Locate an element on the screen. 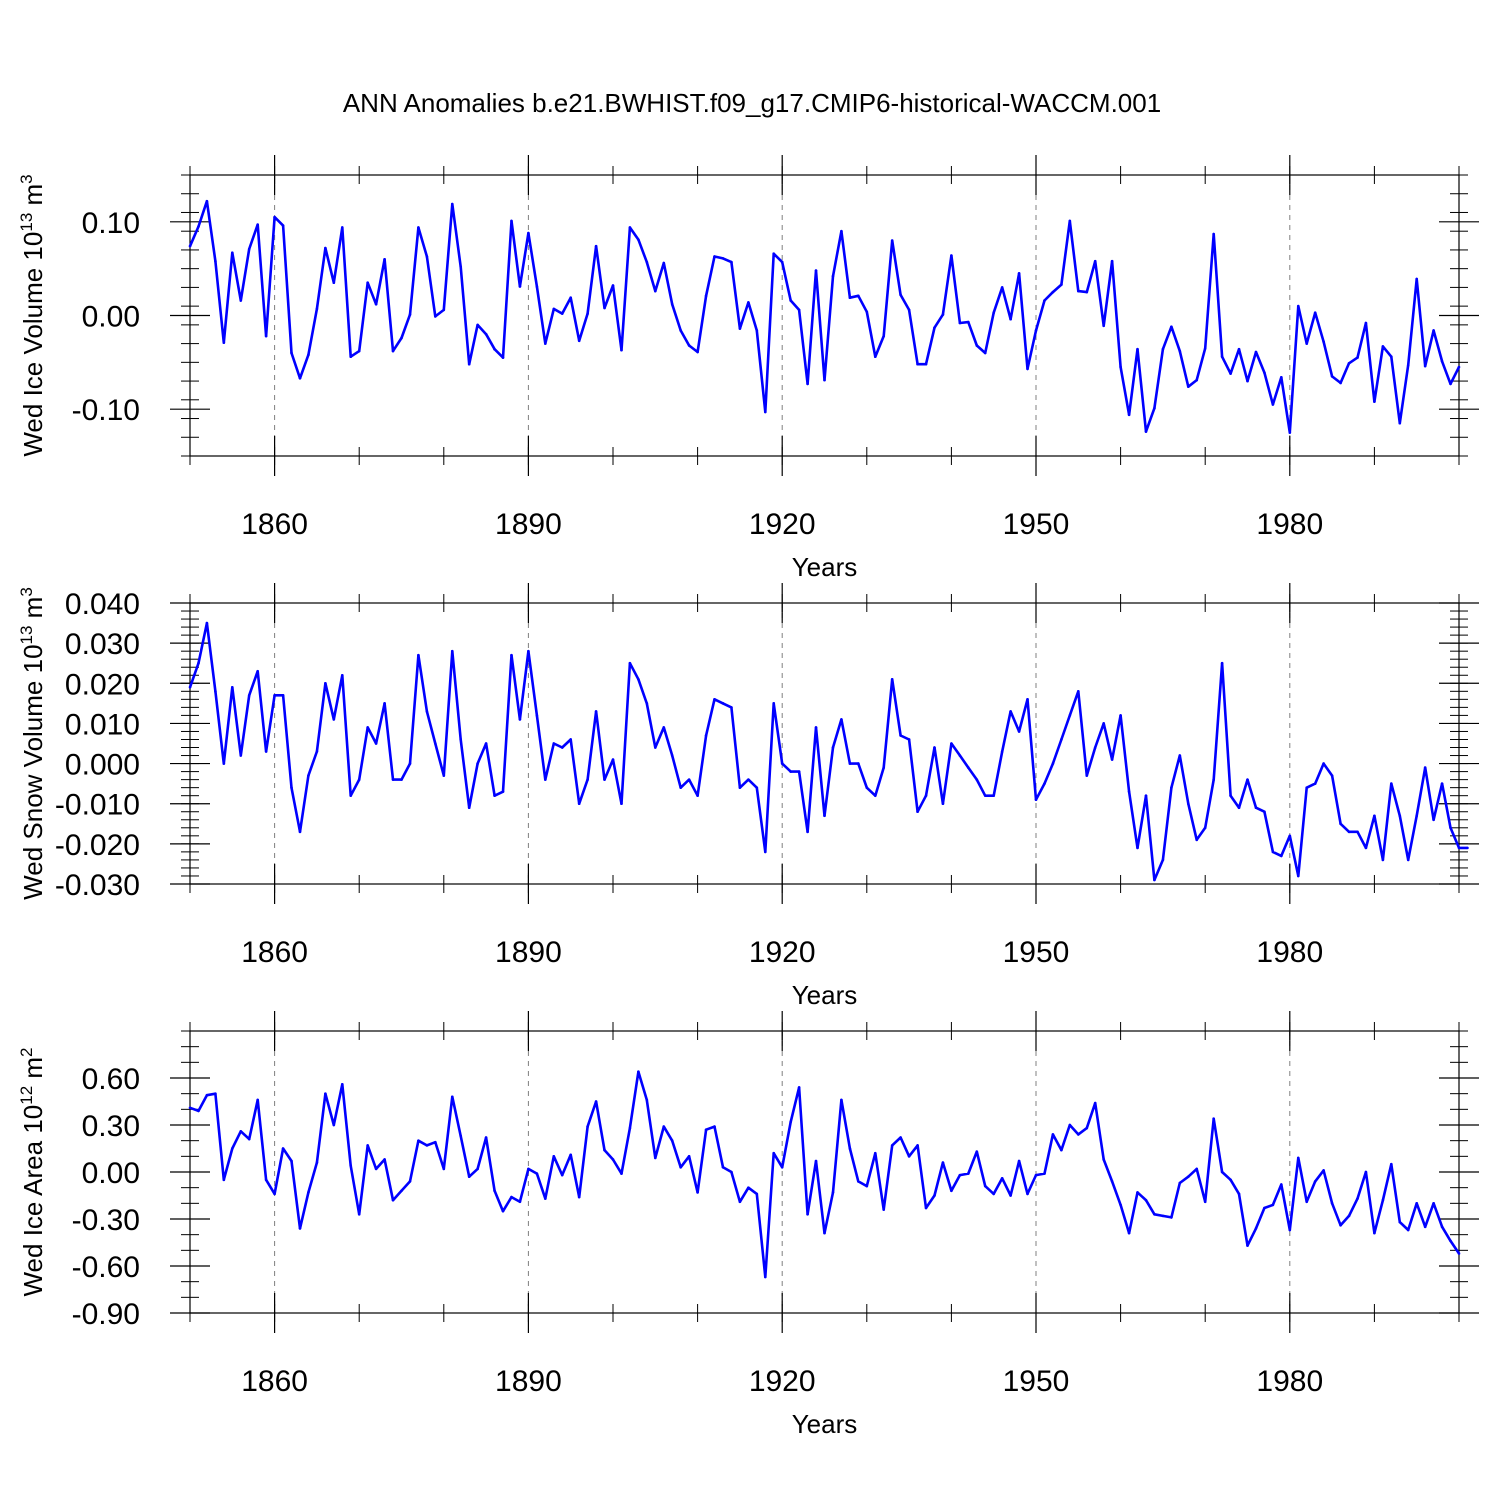 This screenshot has width=1500, height=1500. series-line is located at coordinates (828, 751).